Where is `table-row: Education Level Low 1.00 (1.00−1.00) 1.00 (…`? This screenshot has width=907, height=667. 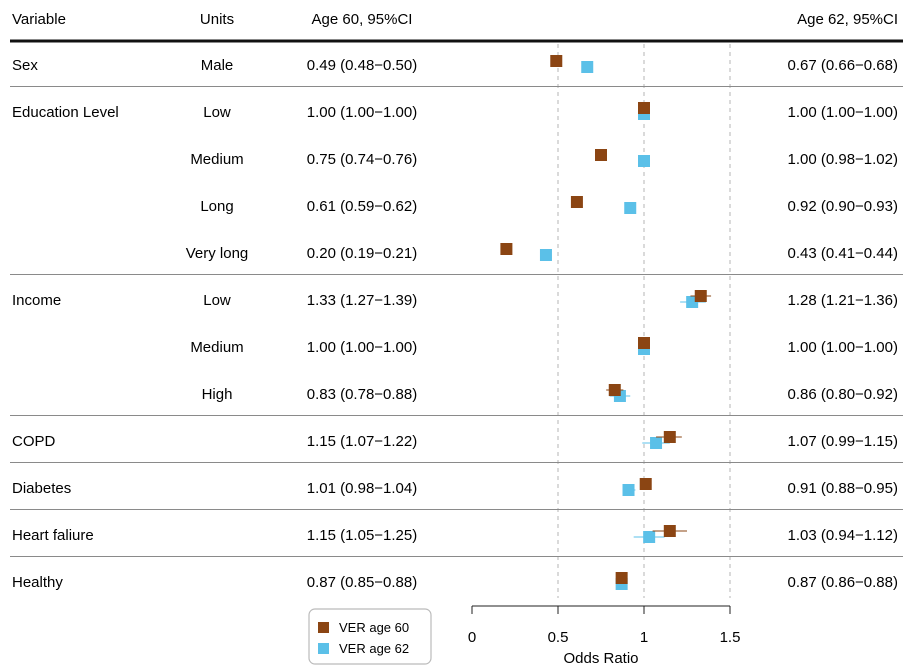 table-row: Education Level Low 1.00 (1.00−1.00) 1.00 (… is located at coordinates (455, 112).